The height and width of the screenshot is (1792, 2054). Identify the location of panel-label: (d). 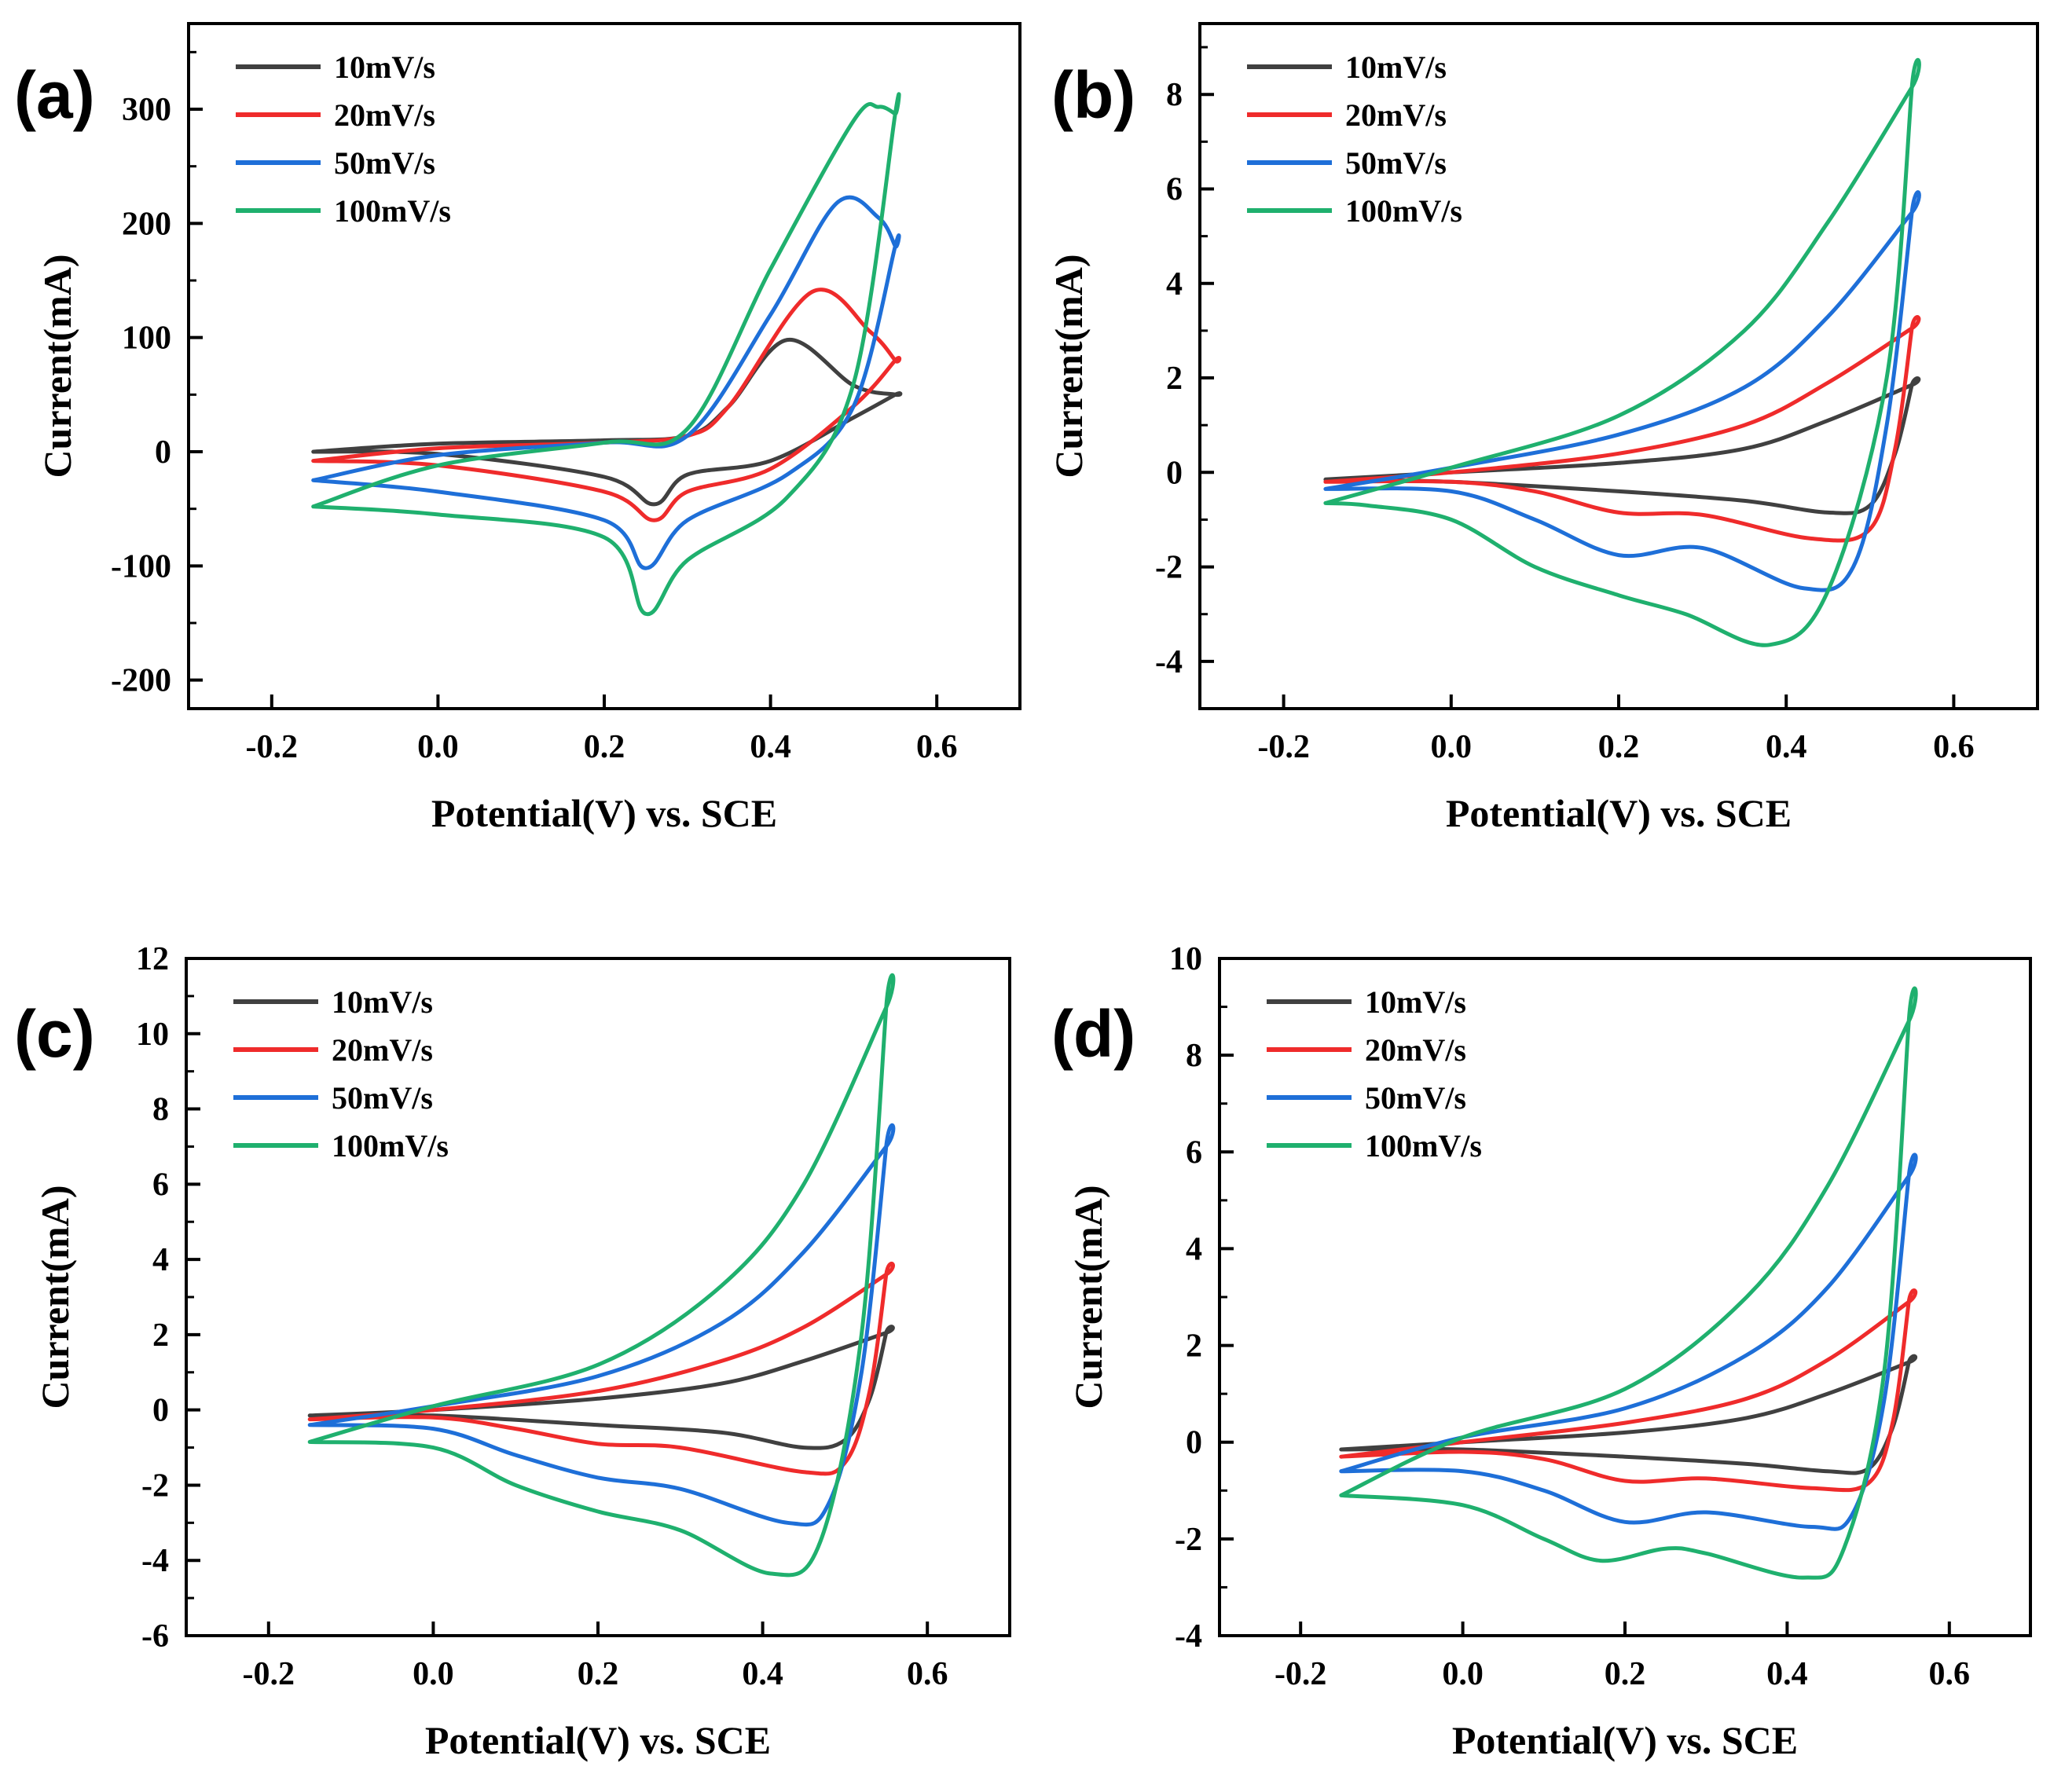
(1093, 1034).